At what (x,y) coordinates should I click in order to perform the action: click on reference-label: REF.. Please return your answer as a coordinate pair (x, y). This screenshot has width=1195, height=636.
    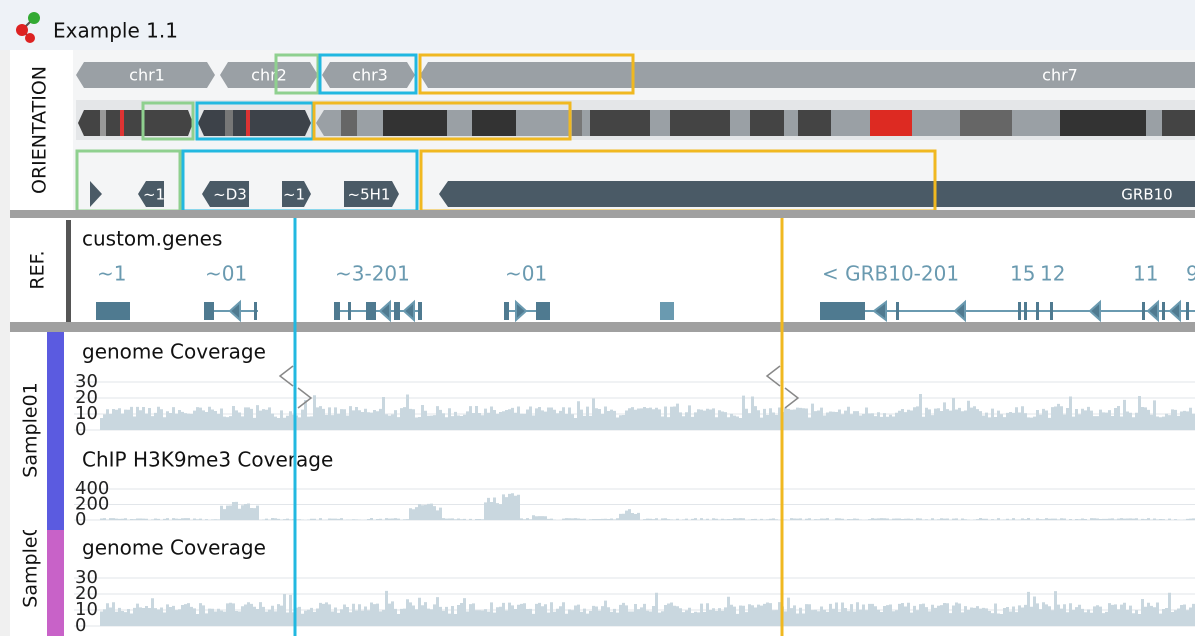
    Looking at the image, I should click on (38, 269).